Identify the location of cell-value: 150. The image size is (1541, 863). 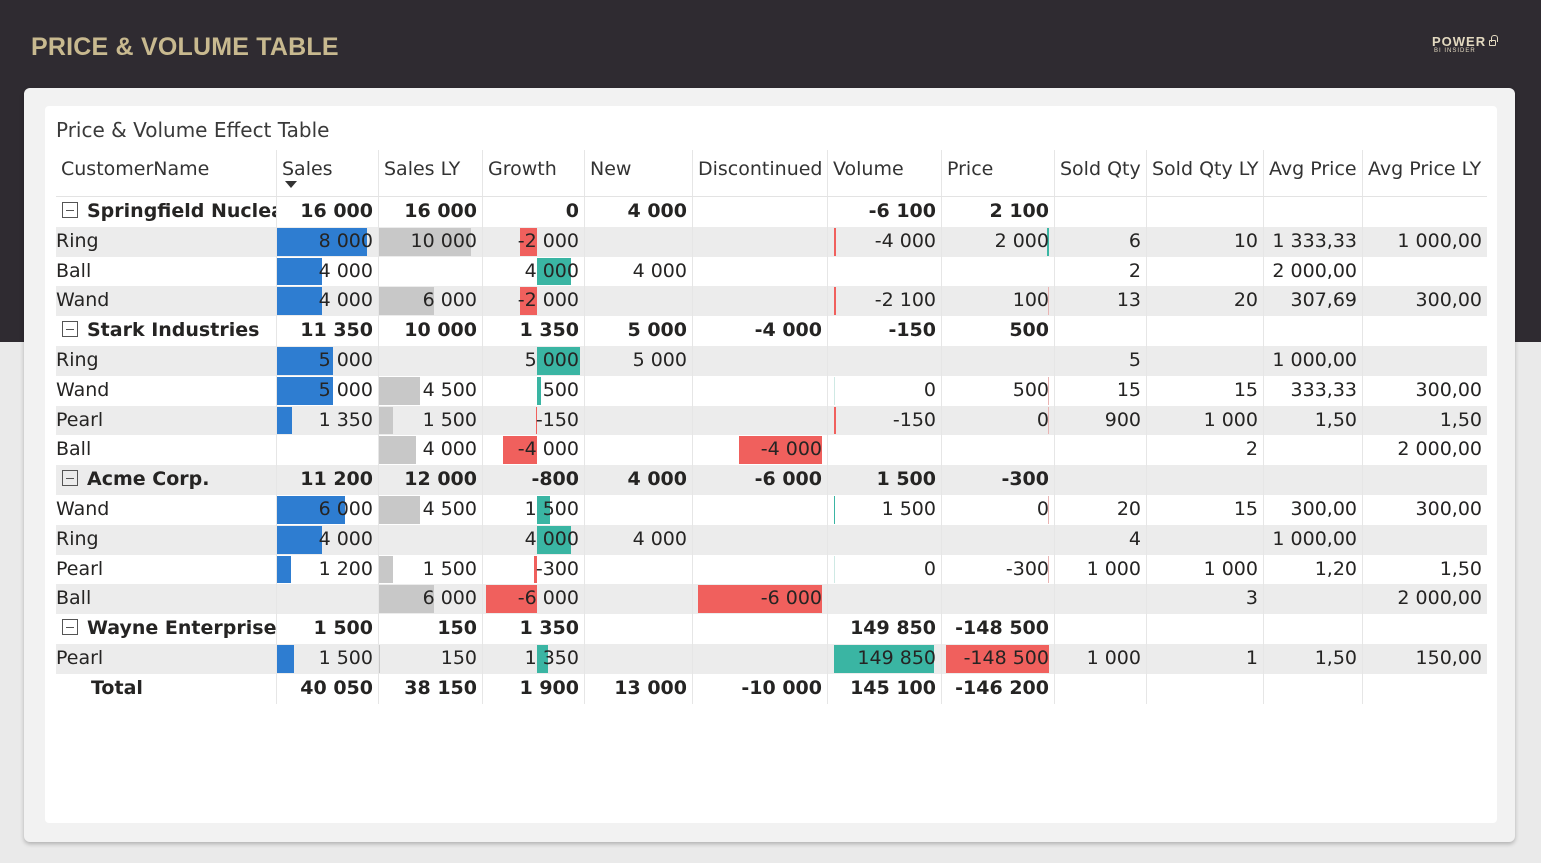
(457, 628).